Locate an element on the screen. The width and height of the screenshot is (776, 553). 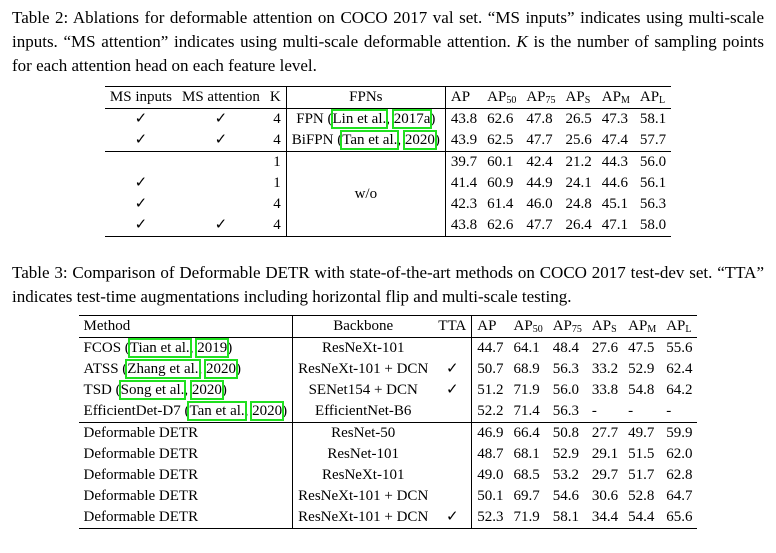
table-cell: 62.0 is located at coordinates (679, 454).